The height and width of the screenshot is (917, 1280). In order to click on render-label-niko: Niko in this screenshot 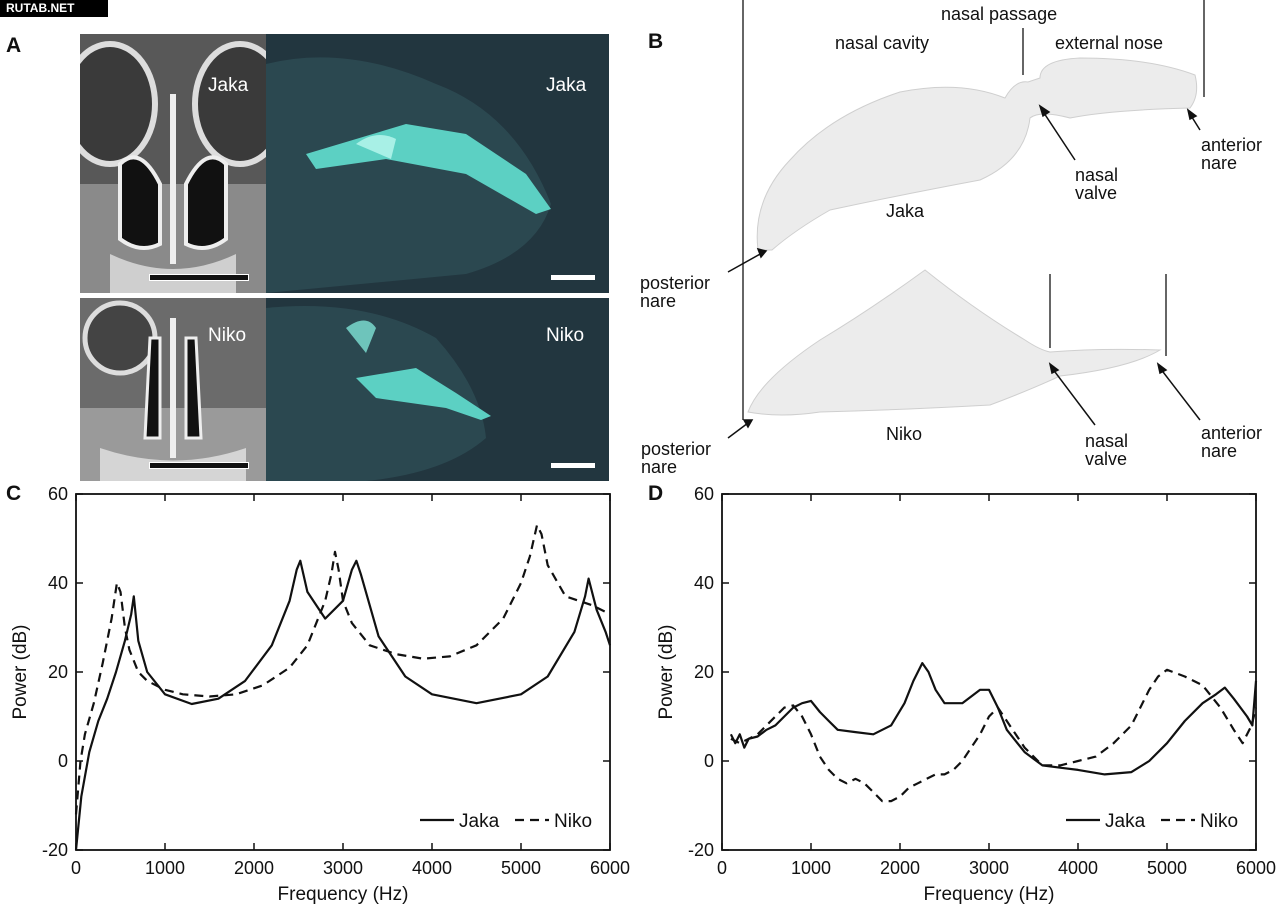, I will do `click(565, 335)`.